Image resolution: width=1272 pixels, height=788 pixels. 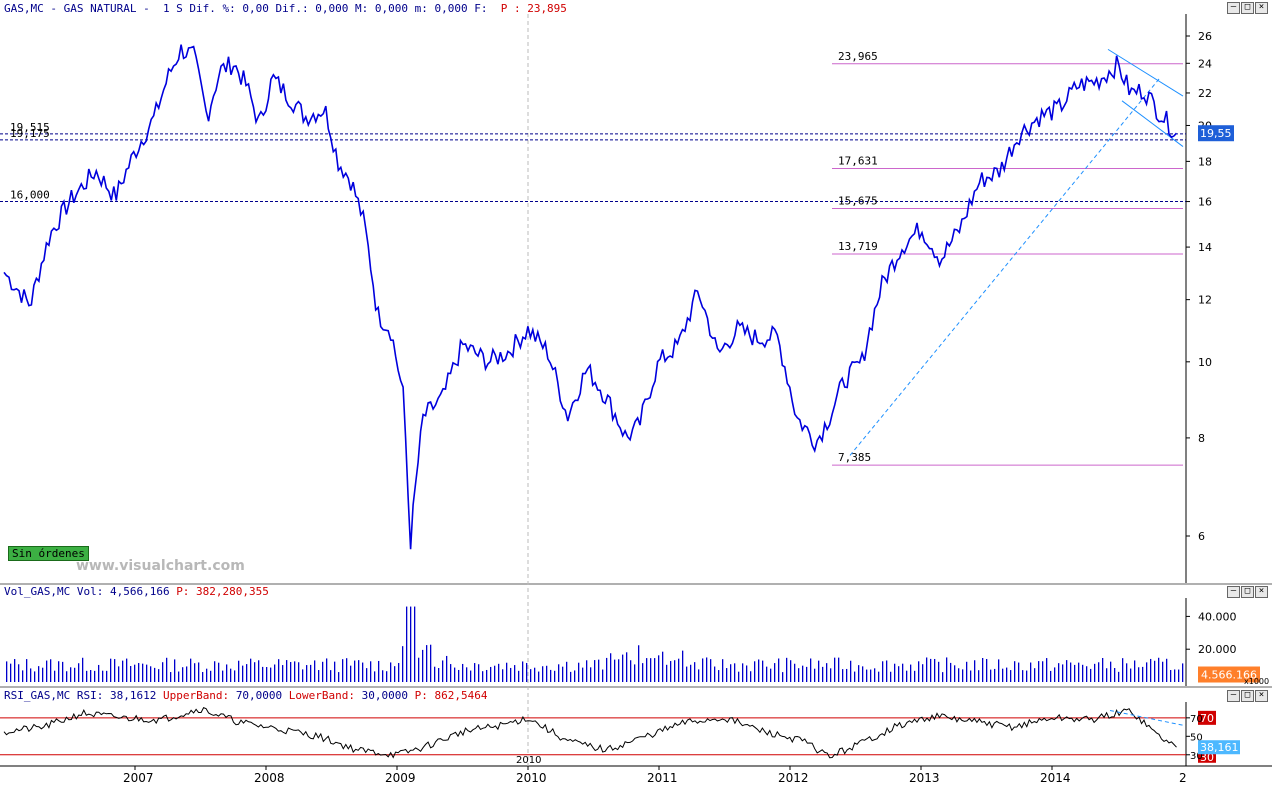 What do you see at coordinates (1205, 247) in the screenshot?
I see `price-tick-label: 14` at bounding box center [1205, 247].